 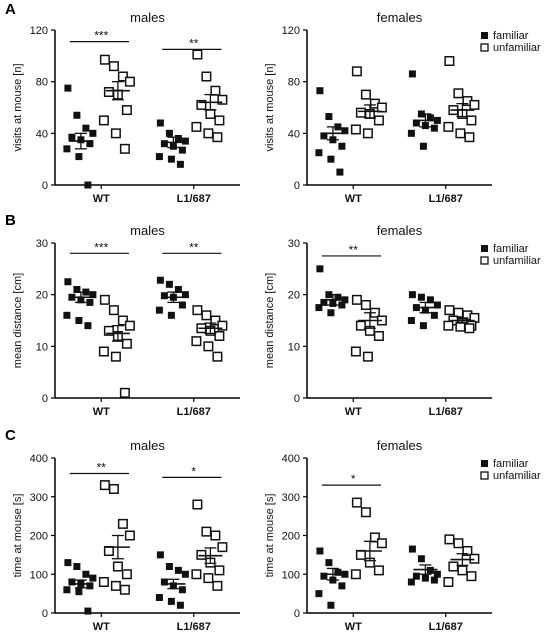 I want to click on legend-marker-familiar, so click(x=484, y=248).